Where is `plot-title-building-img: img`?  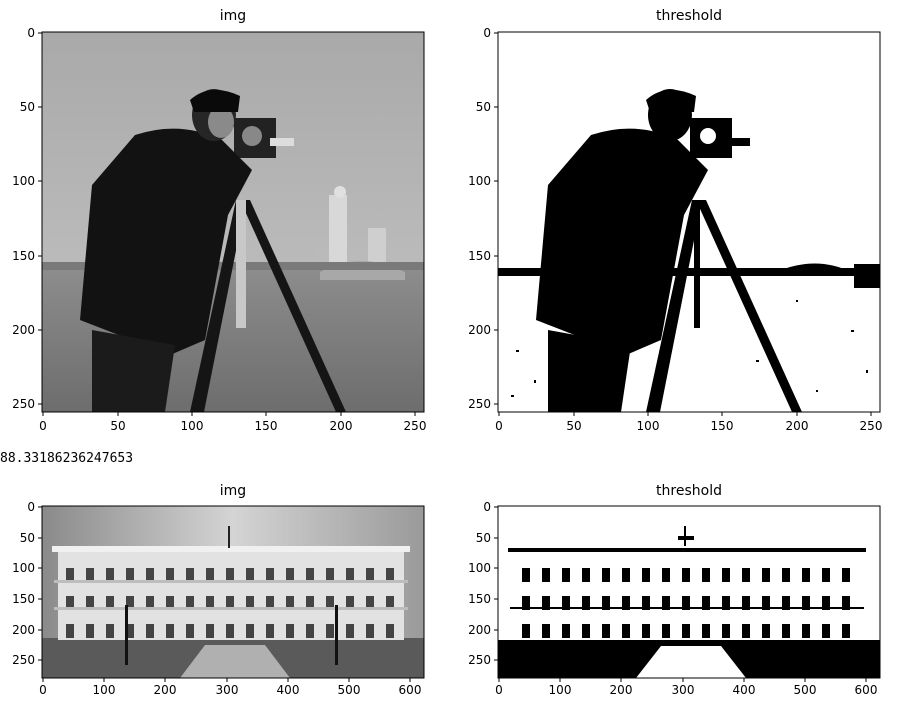
plot-title-building-img: img is located at coordinates (233, 491).